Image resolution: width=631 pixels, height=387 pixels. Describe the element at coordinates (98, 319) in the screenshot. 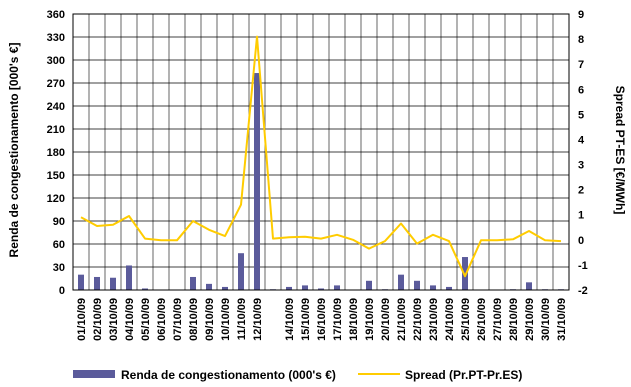

I see `x-tick-label: 02/10/09` at that location.